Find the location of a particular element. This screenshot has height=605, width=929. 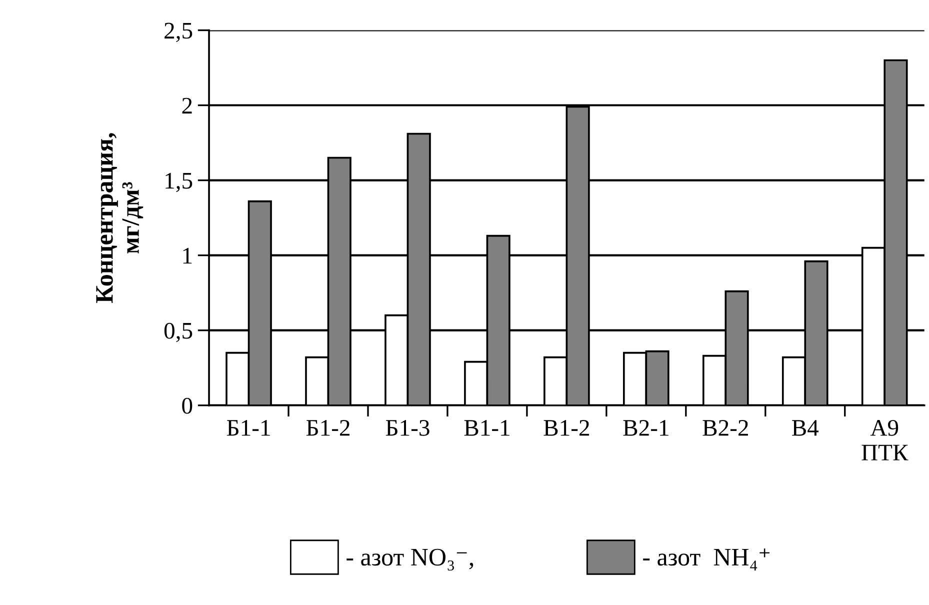

x-tick-label: Б1-1 is located at coordinates (248, 428).